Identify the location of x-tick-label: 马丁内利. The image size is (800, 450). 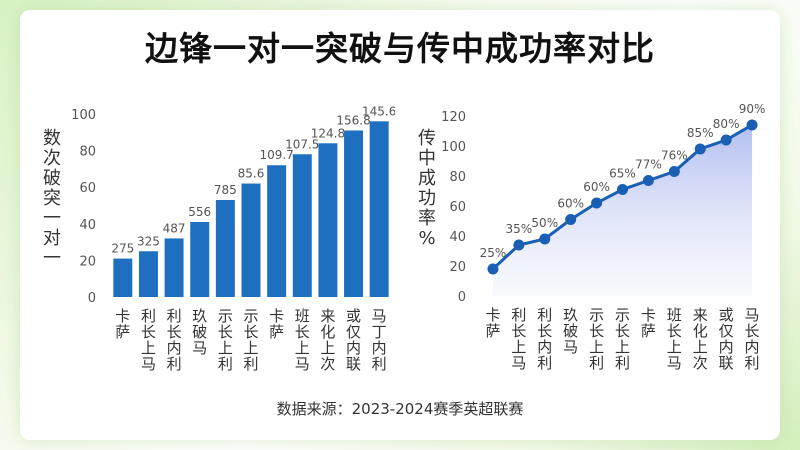
(379, 340).